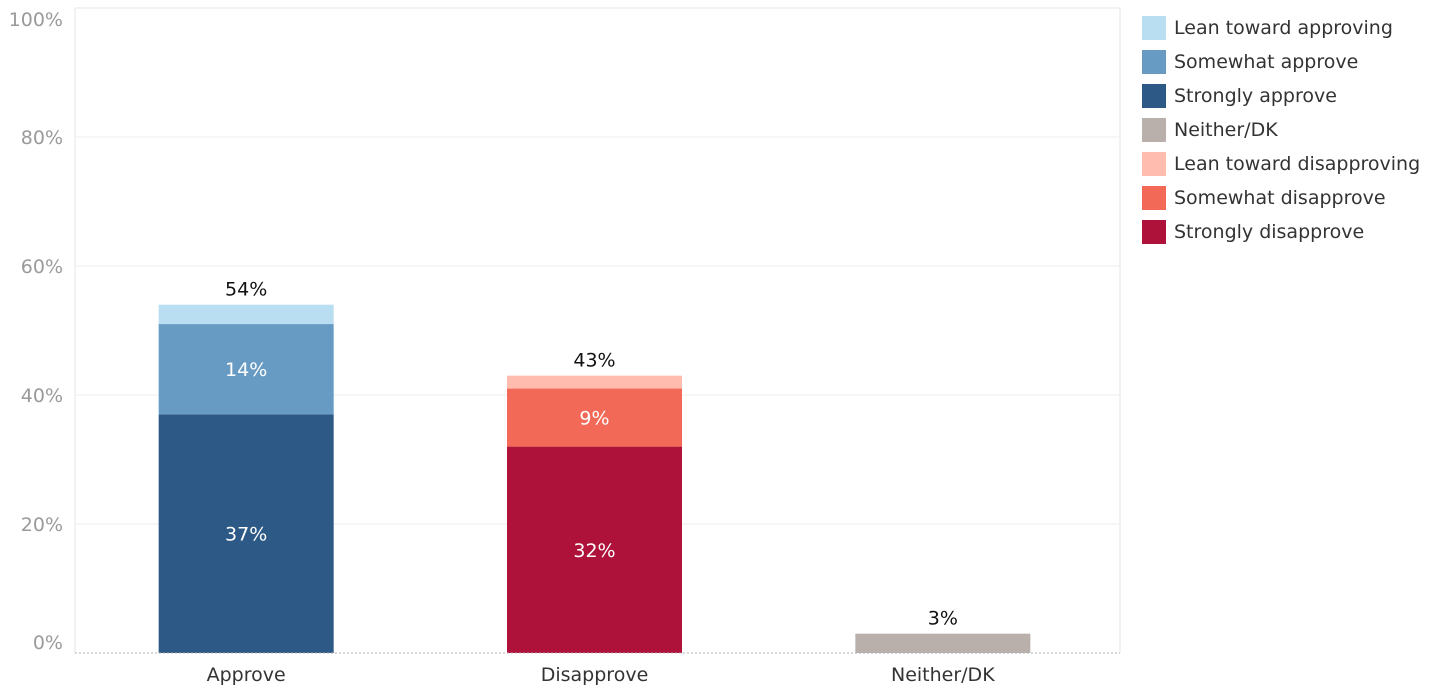  I want to click on bar-segment-somewhat-disapprove, so click(594, 417).